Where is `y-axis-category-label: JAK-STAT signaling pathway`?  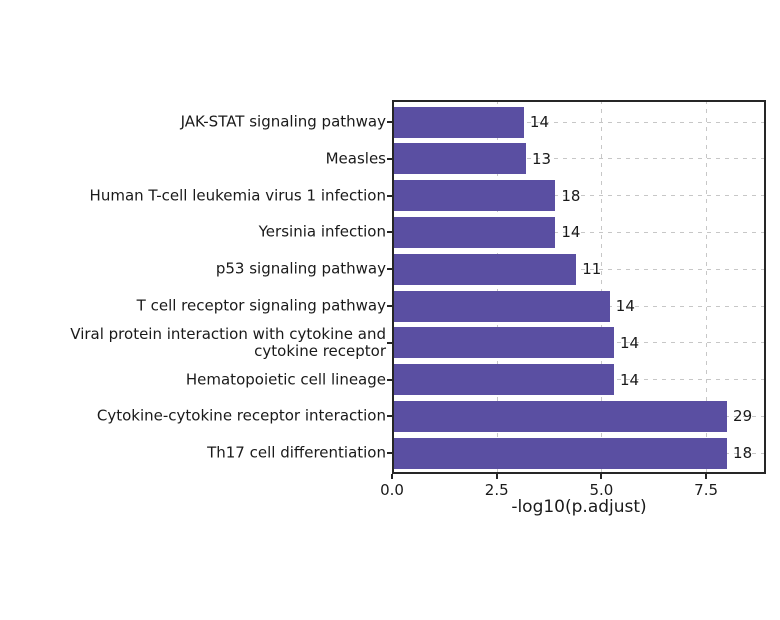 y-axis-category-label: JAK-STAT signaling pathway is located at coordinates (283, 121).